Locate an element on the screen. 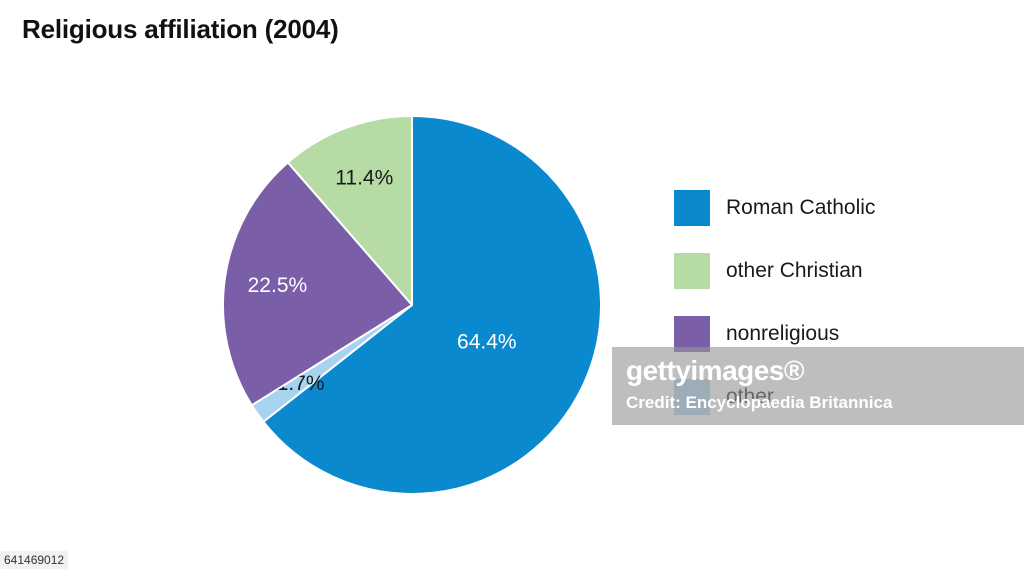 This screenshot has height=579, width=1024. legend-label: Roman Catholic is located at coordinates (801, 207).